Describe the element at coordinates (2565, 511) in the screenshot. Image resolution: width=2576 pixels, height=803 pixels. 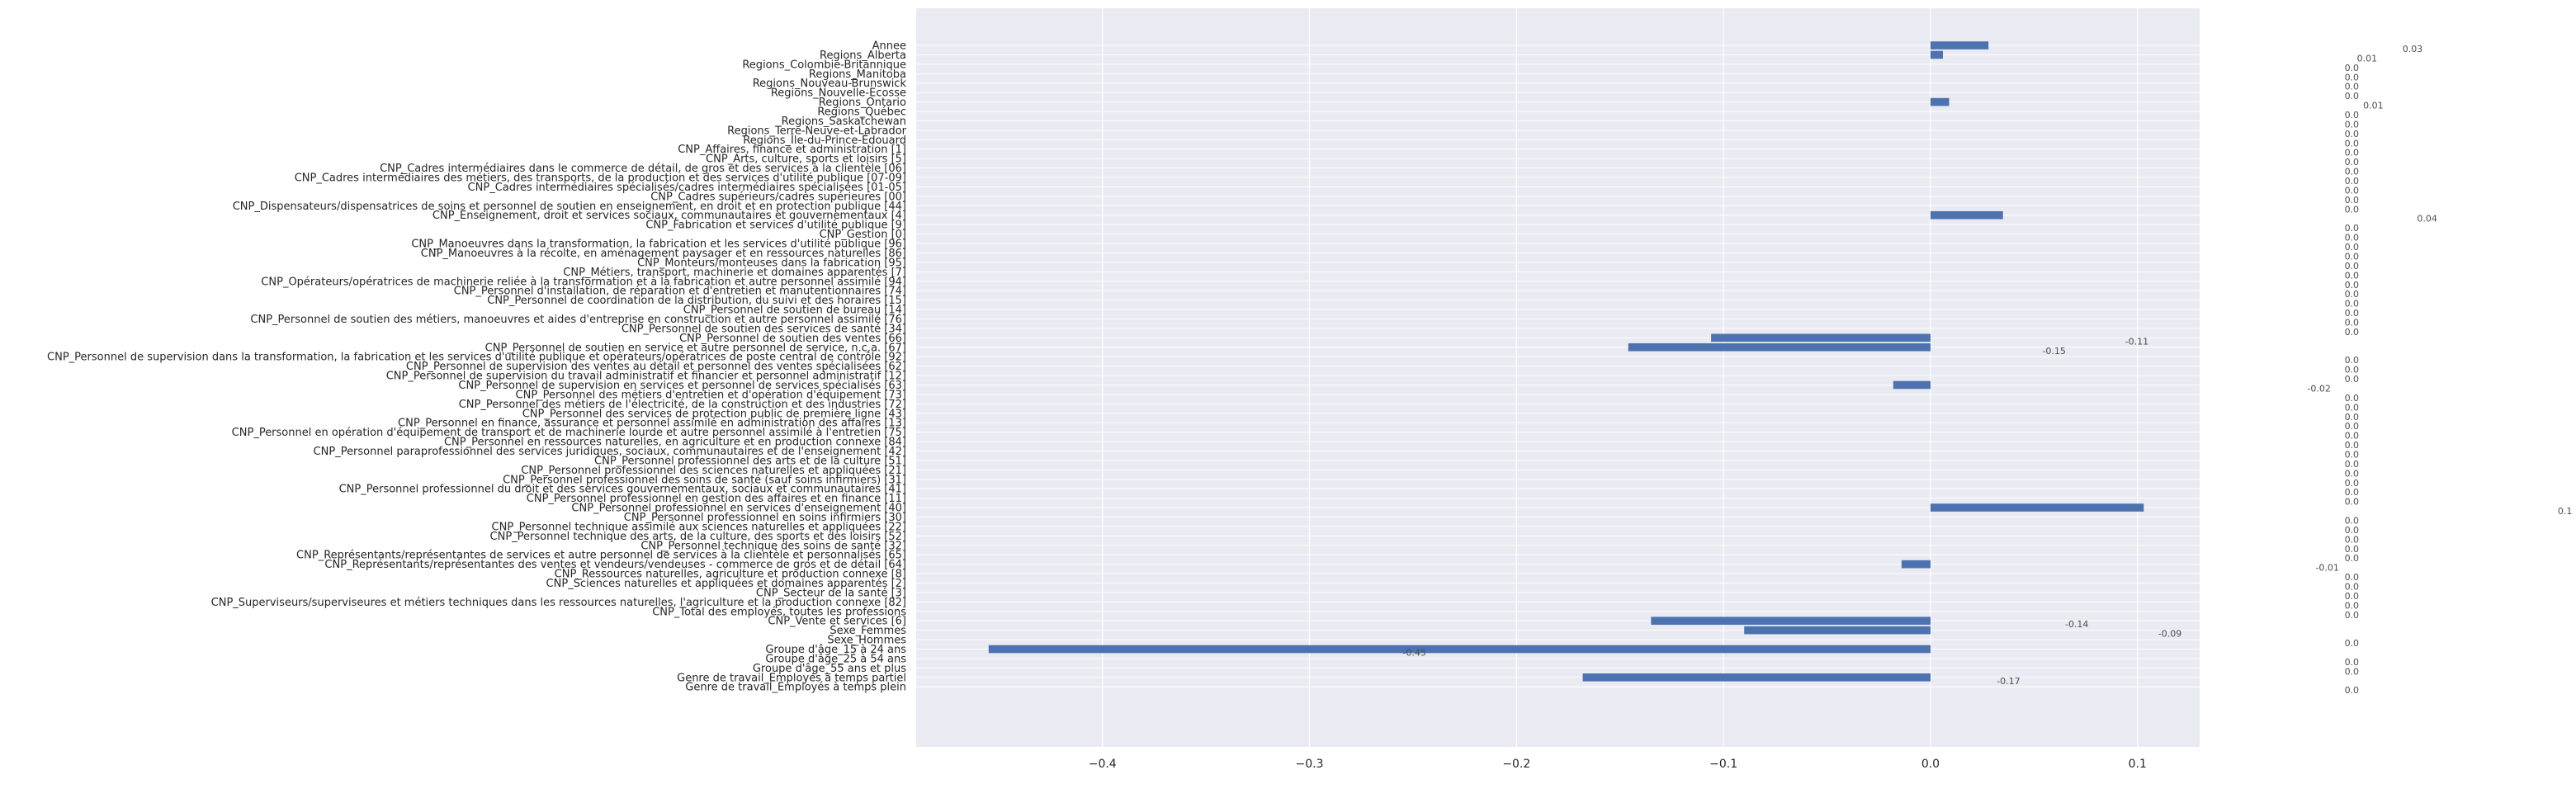
I see `bar-value-label: 0.1` at that location.